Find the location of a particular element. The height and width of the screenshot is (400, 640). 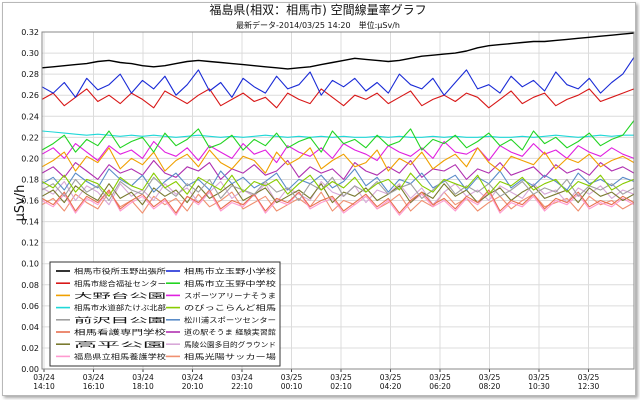

x-tick-time: 22:10 is located at coordinates (242, 386).